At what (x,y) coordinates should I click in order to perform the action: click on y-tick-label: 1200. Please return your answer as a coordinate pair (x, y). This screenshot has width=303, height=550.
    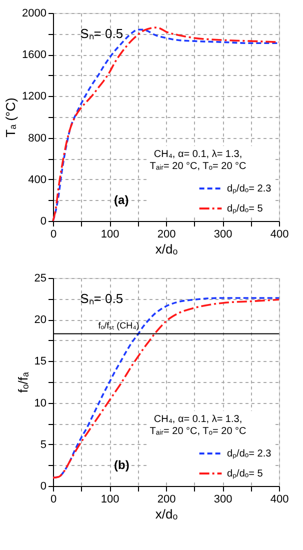
    Looking at the image, I should click on (34, 96).